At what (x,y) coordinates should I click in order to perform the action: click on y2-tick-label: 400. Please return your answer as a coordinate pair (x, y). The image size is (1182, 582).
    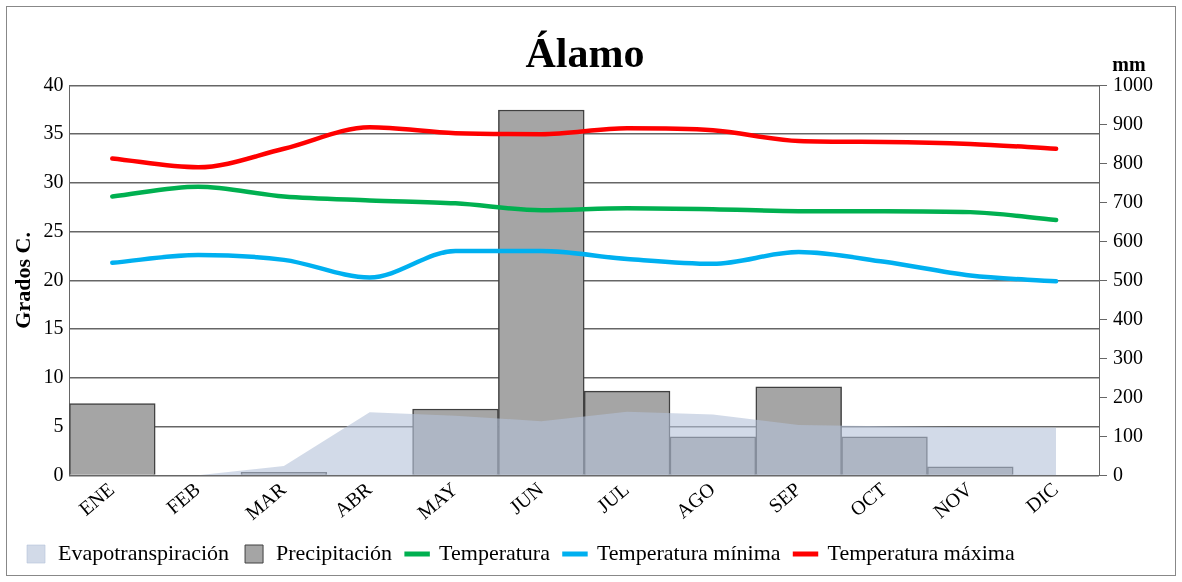
    Looking at the image, I should click on (1128, 317).